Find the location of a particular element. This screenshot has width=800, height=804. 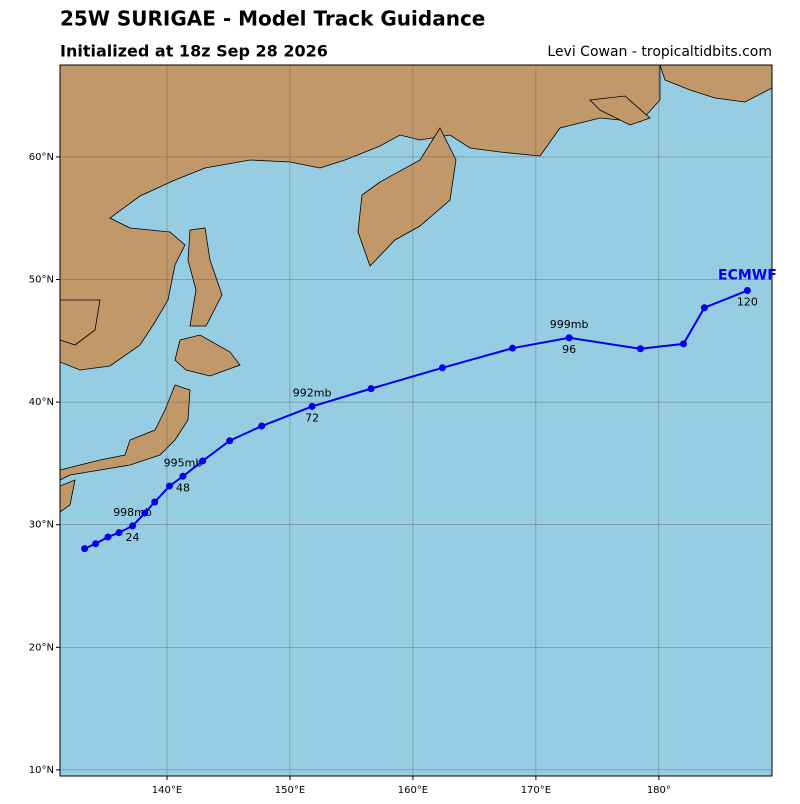

y-tick-label: 60°N is located at coordinates (41, 157).